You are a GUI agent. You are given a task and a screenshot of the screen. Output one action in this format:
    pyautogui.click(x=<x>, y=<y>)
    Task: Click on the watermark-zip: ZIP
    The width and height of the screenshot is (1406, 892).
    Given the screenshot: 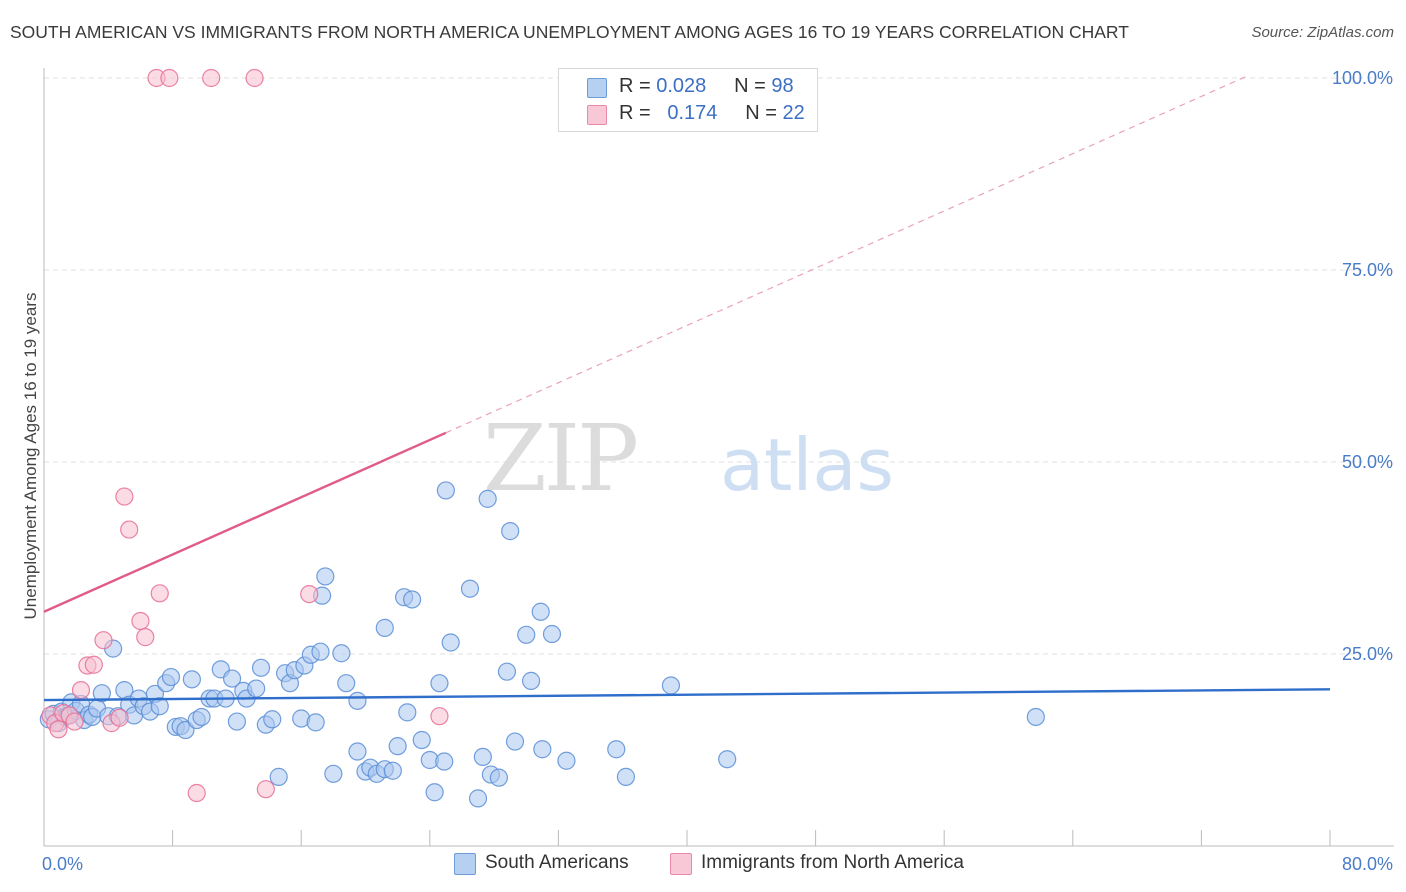 What is the action you would take?
    pyautogui.click(x=559, y=458)
    